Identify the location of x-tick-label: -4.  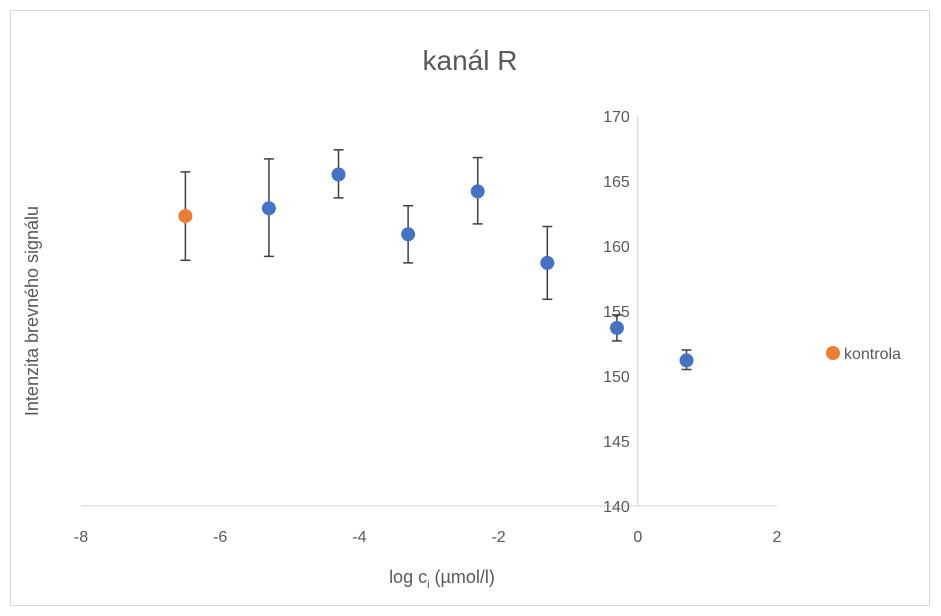
(359, 537).